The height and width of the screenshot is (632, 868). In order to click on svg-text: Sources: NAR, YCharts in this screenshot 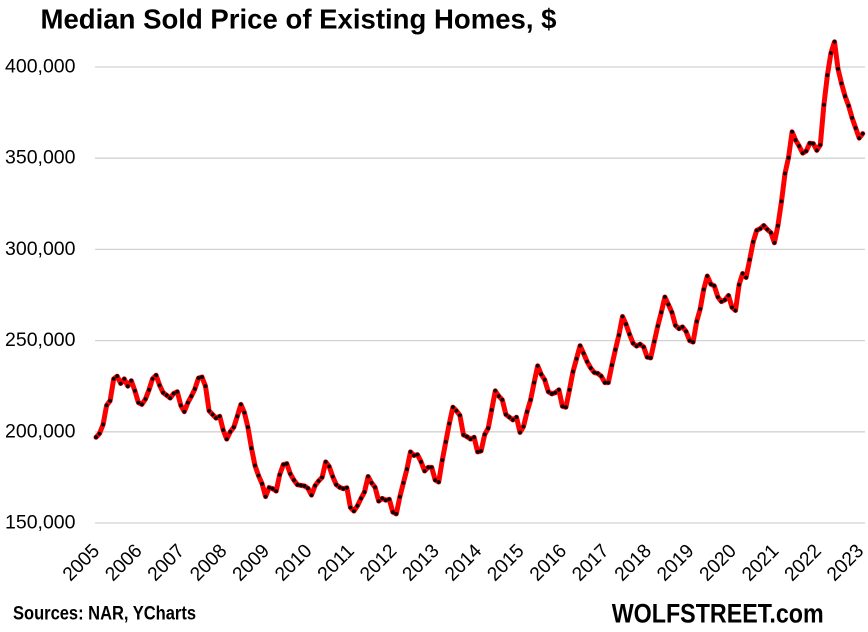, I will do `click(104, 614)`.